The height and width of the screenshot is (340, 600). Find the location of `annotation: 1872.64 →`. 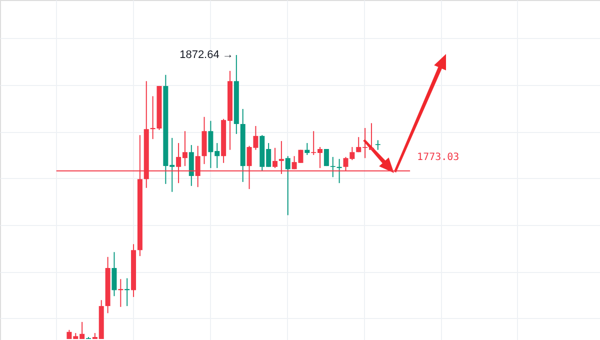

annotation: 1872.64 → is located at coordinates (207, 55).